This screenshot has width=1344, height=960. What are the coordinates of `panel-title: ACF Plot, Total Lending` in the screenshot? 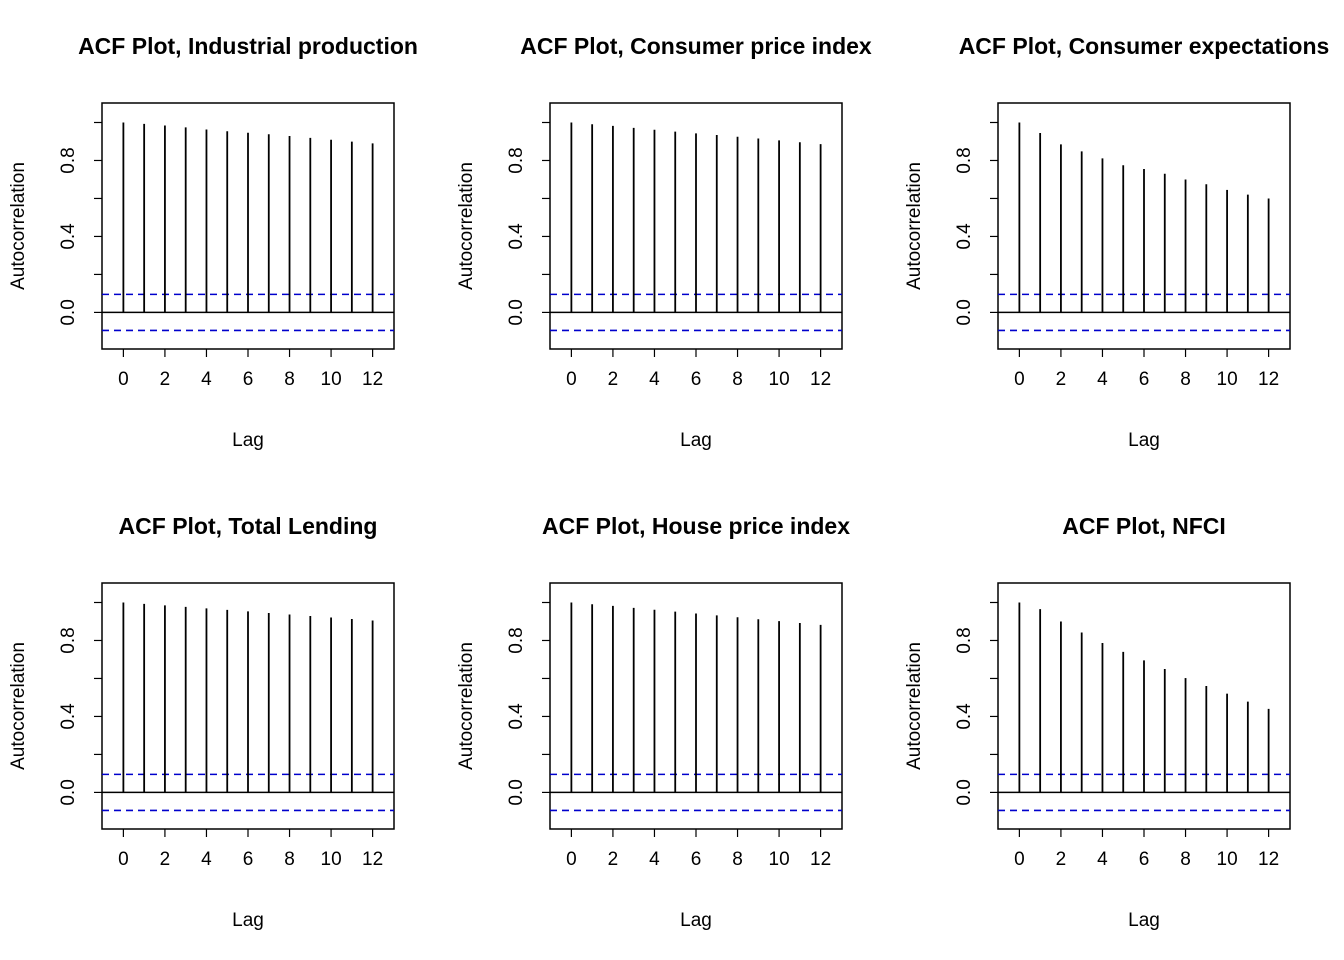 It's located at (248, 526).